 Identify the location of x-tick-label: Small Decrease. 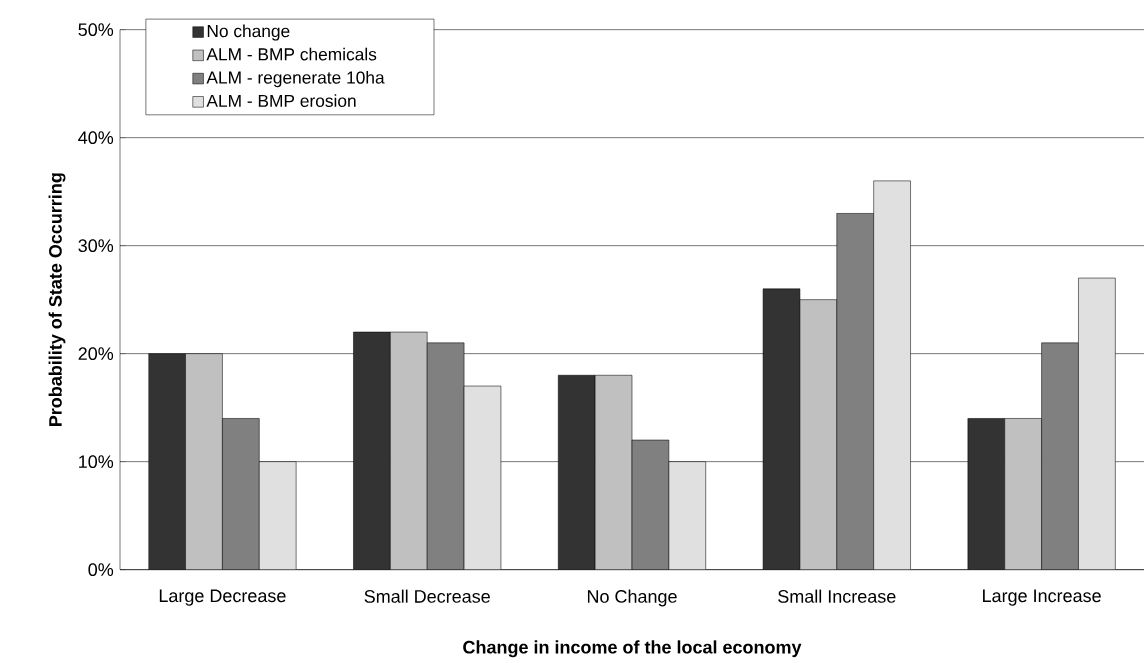
(427, 596).